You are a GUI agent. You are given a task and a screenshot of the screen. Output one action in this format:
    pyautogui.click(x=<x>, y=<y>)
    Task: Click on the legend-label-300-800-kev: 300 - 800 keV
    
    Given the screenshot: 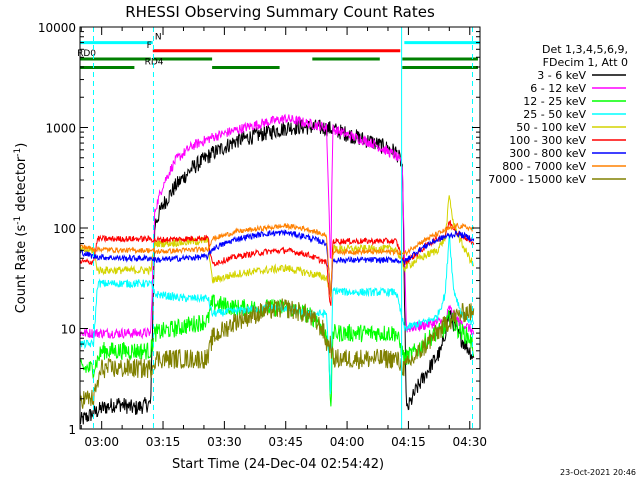 What is the action you would take?
    pyautogui.click(x=547, y=153)
    